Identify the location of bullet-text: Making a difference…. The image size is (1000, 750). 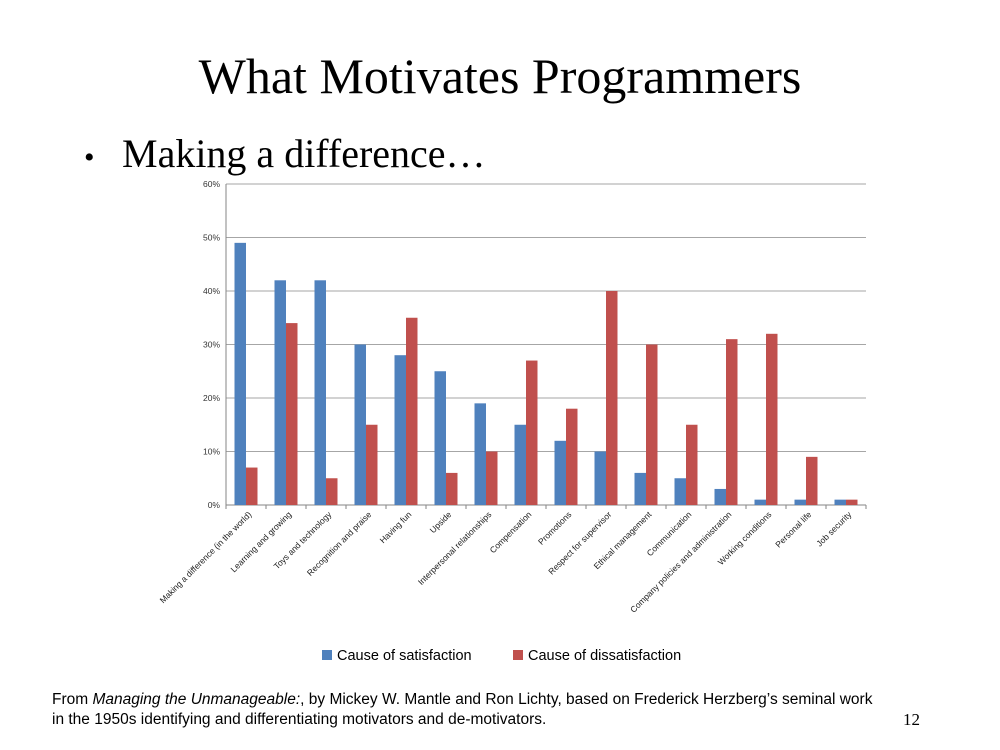
(304, 153).